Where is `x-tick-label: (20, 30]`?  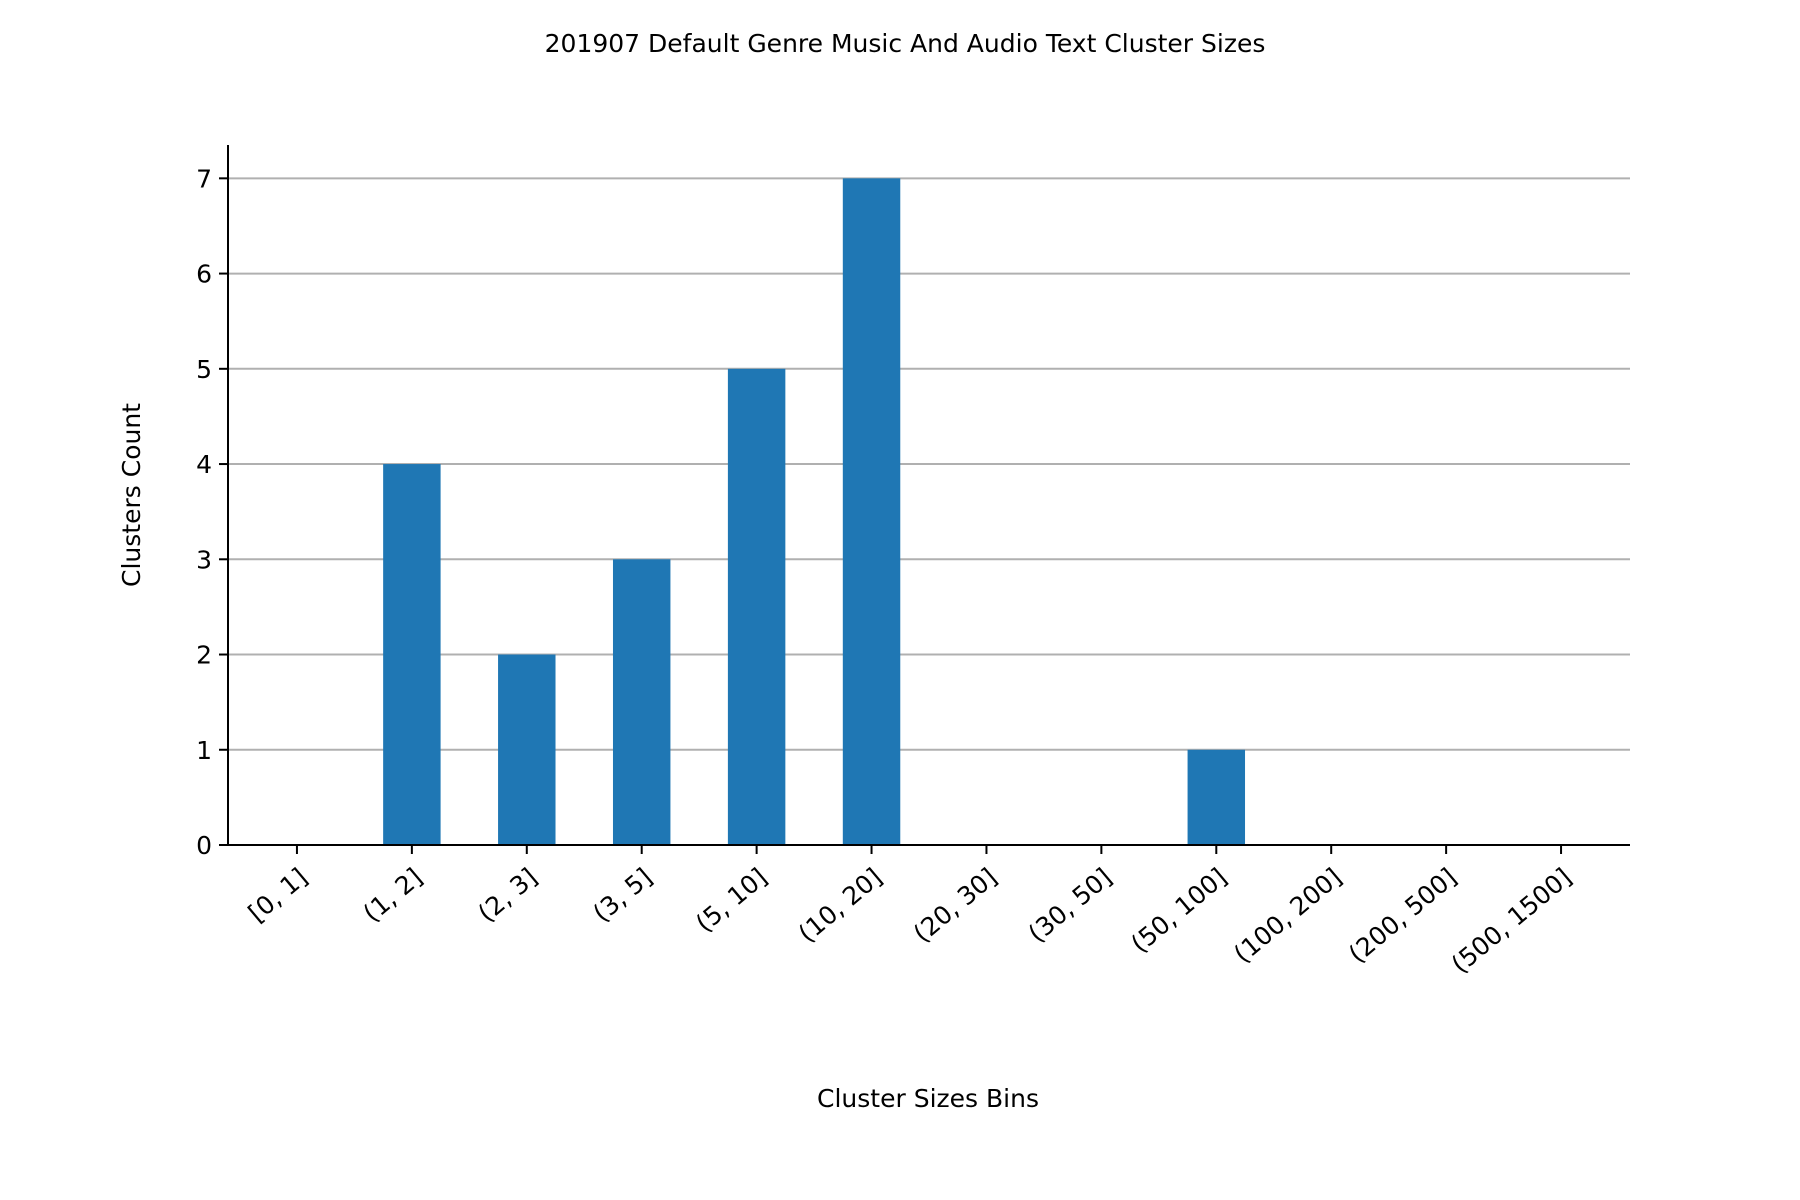 x-tick-label: (20, 30] is located at coordinates (955, 905).